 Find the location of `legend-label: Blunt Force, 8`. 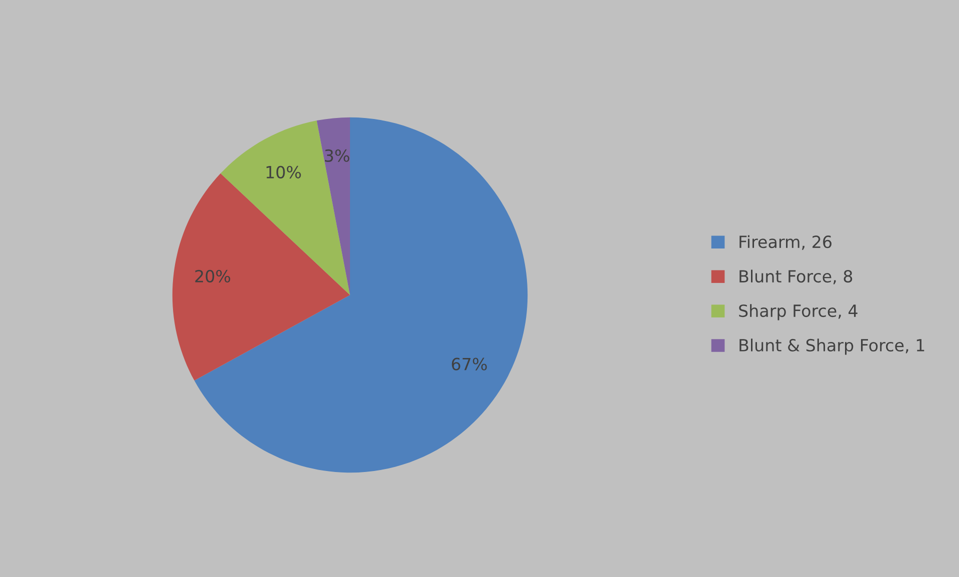

legend-label: Blunt Force, 8 is located at coordinates (796, 277).